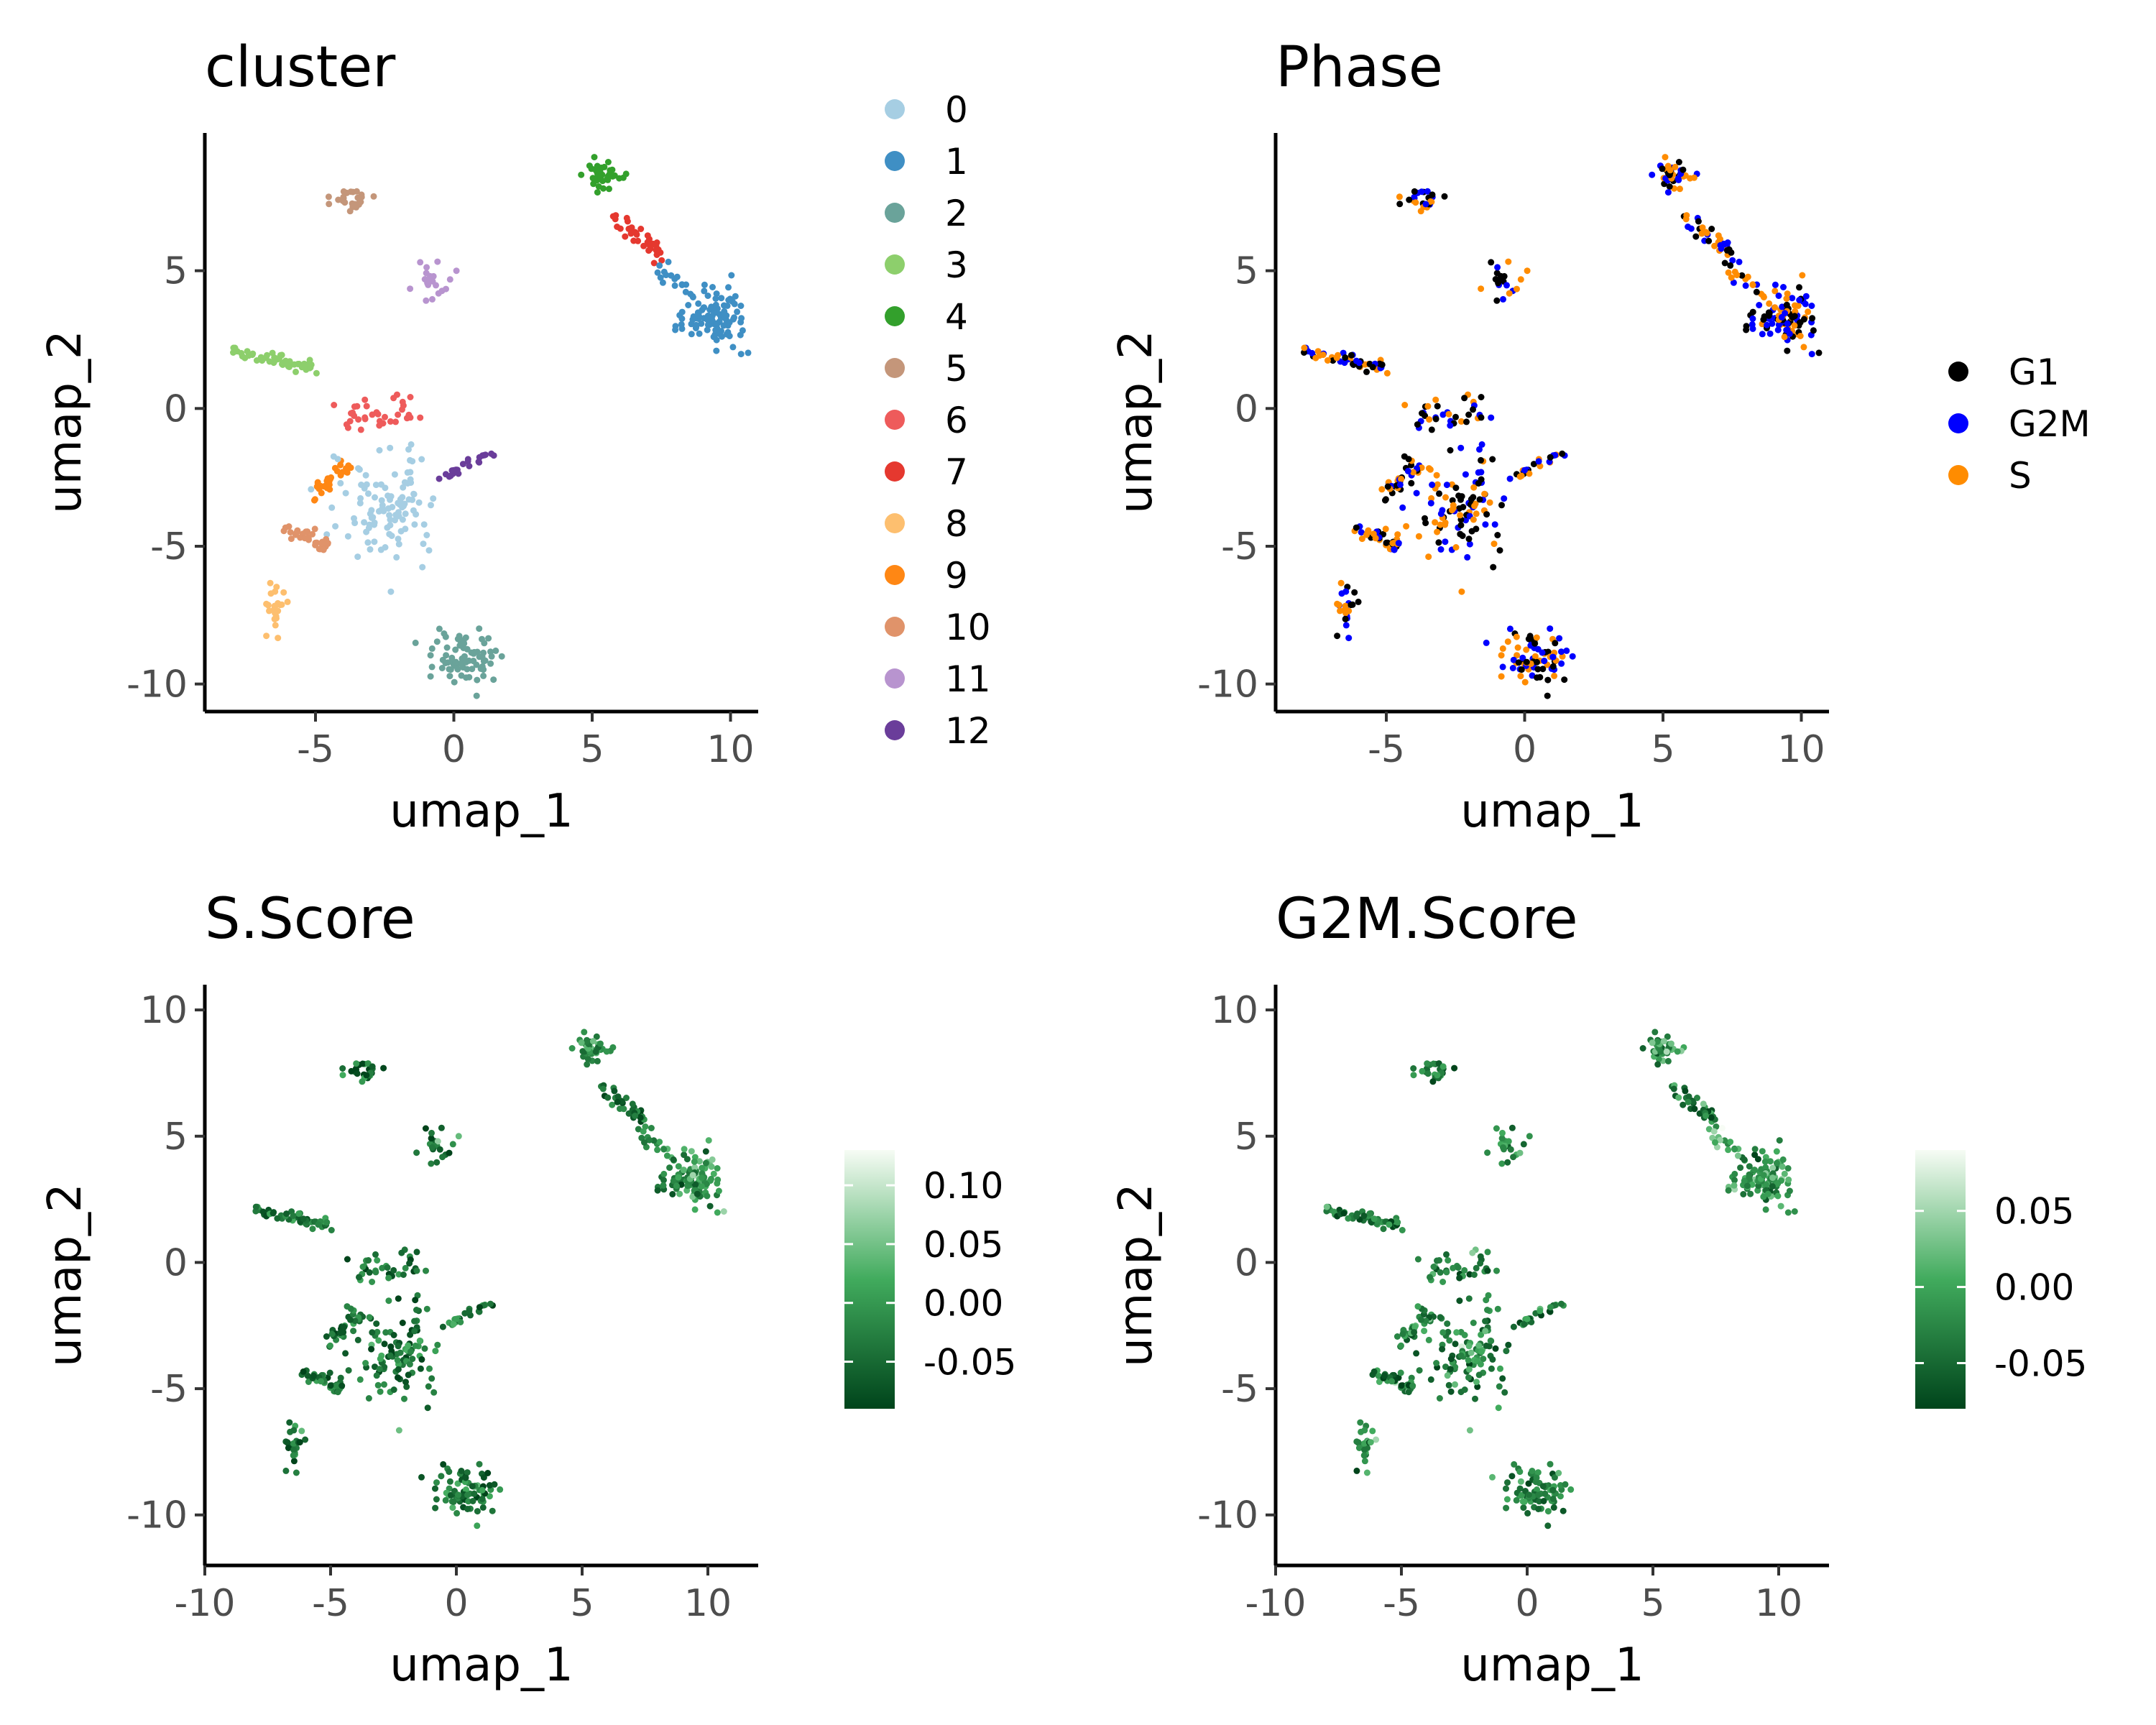  What do you see at coordinates (1227, 685) in the screenshot?
I see `y-tick-label: -10` at bounding box center [1227, 685].